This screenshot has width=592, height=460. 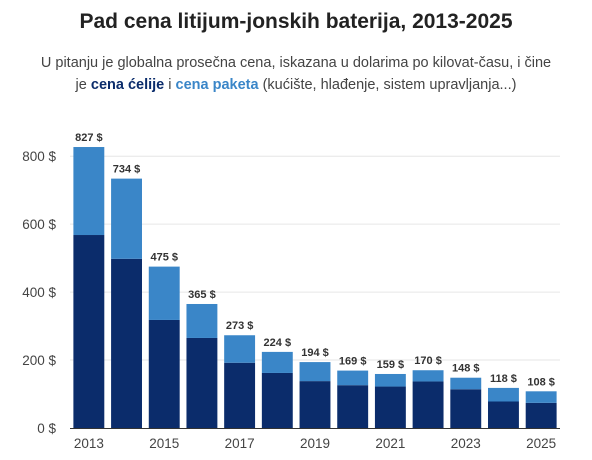 I want to click on bar-total-label: 475 $, so click(x=164, y=258).